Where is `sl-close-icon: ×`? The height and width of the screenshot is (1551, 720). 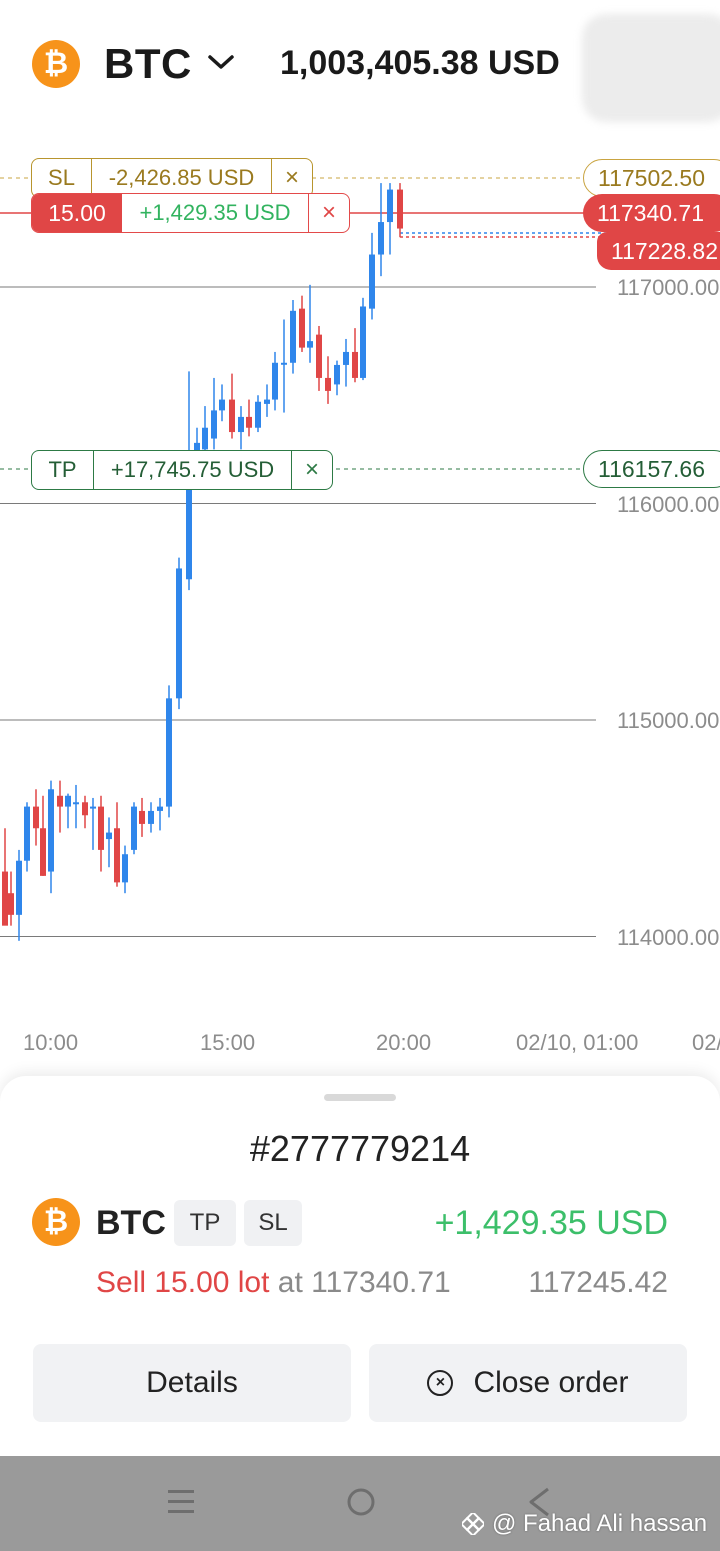
sl-close-icon: × is located at coordinates (291, 177).